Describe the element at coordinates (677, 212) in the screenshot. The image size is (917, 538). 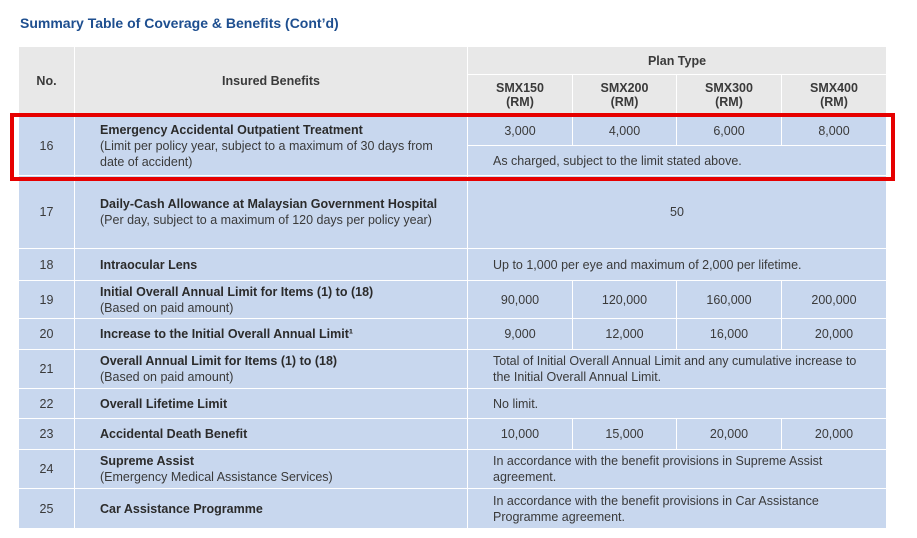
I see `value-cell-full: 50` at that location.